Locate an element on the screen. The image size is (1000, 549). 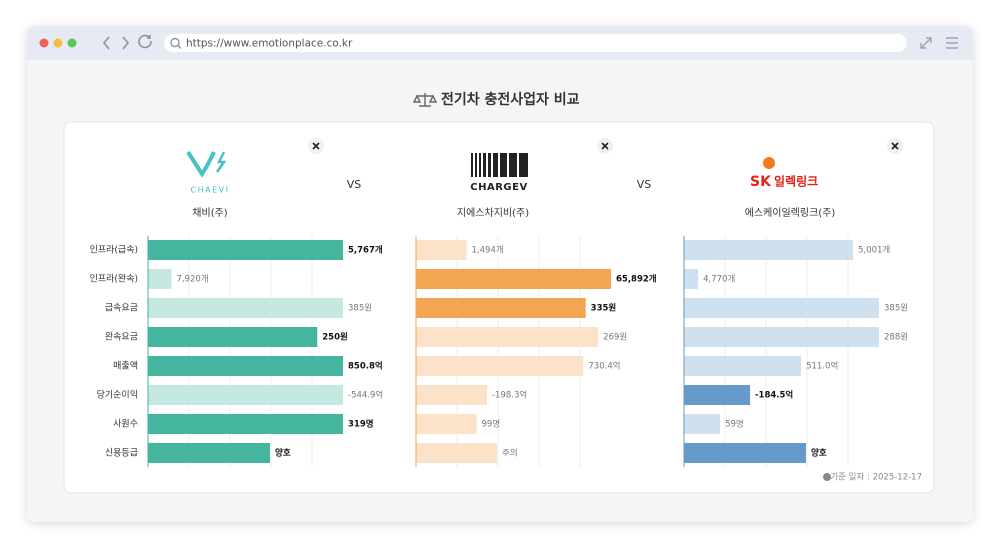
value-label: 5,767개 is located at coordinates (365, 250).